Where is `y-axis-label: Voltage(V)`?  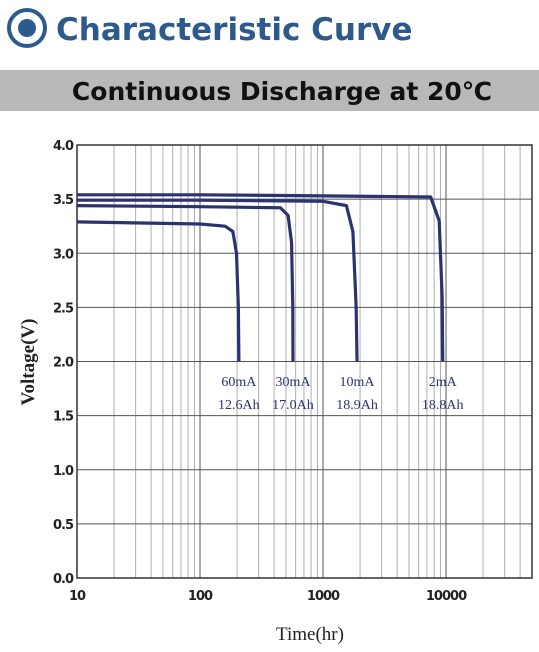
y-axis-label: Voltage(V) is located at coordinates (28, 362).